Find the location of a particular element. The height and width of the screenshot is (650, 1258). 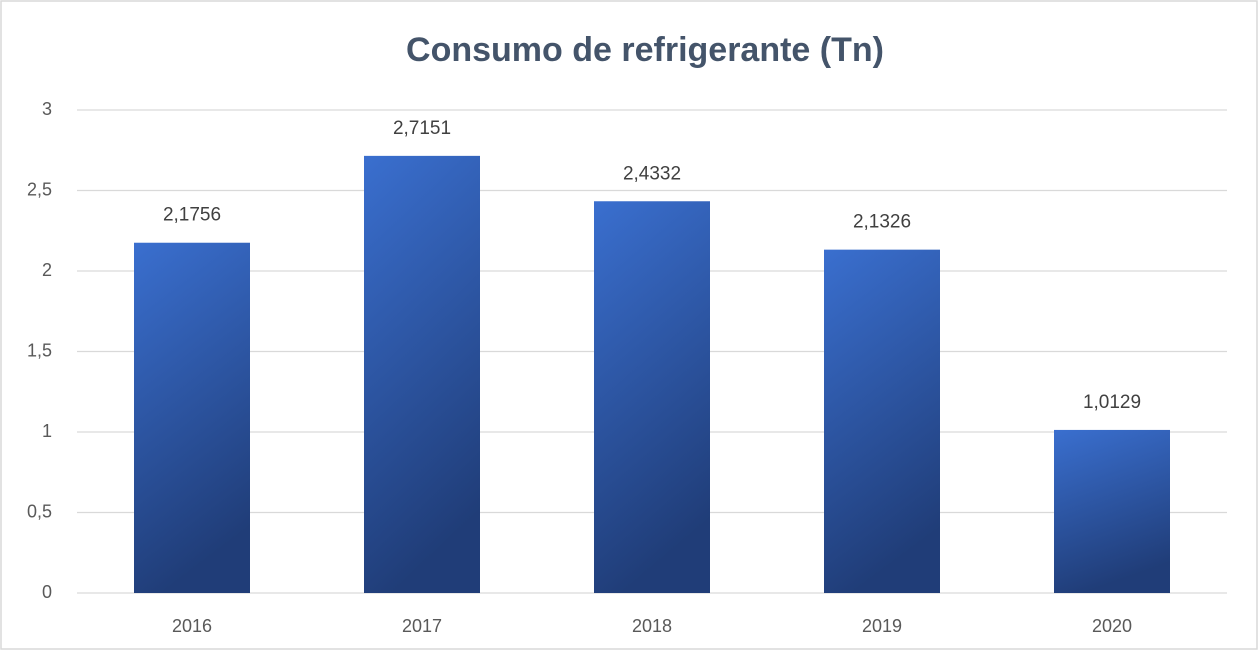

chart-title: Consumo de refrigerante (Tn) is located at coordinates (645, 50).